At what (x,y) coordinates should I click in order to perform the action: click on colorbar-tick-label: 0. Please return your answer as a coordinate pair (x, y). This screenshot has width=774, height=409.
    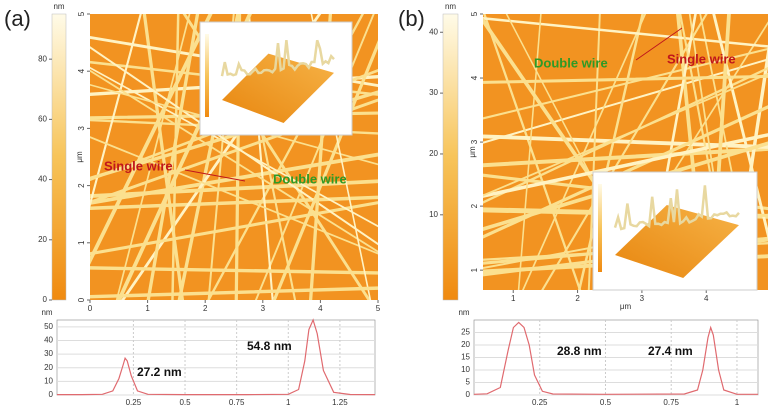
    Looking at the image, I should click on (45, 299).